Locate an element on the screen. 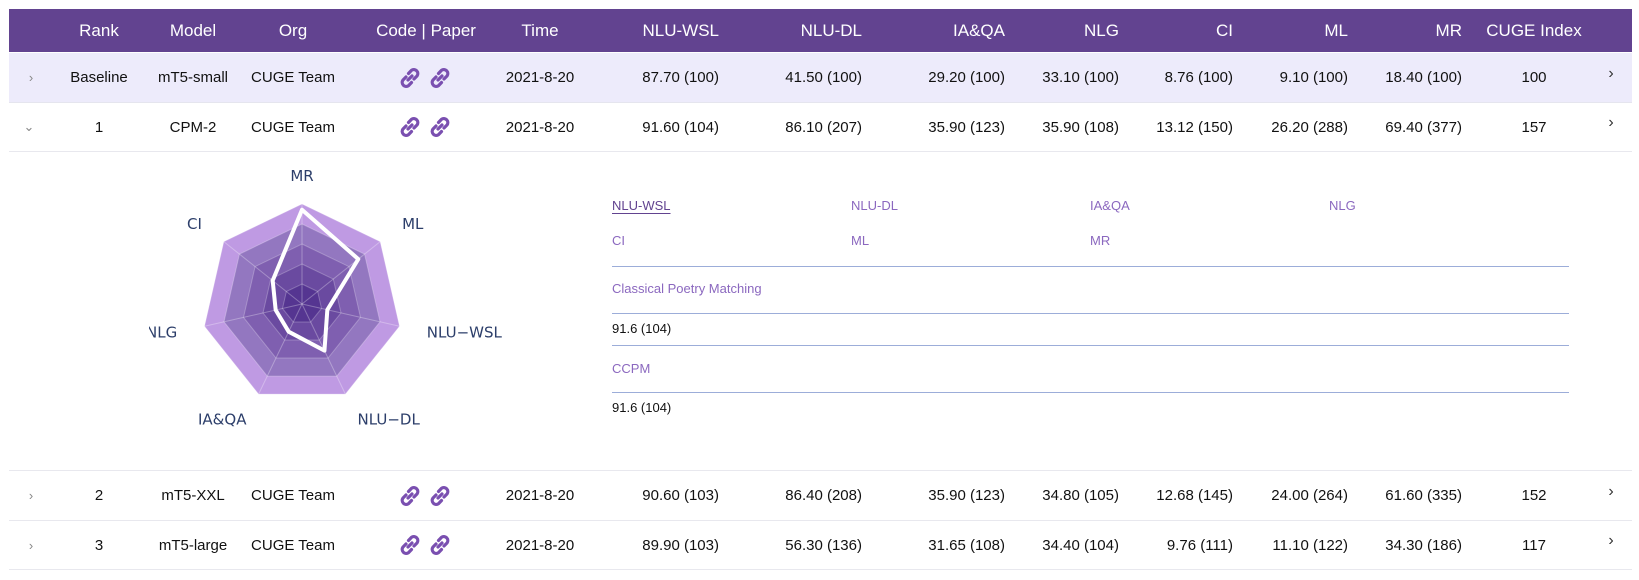 This screenshot has width=1639, height=580. header-cuge-index: CUGE Index is located at coordinates (1534, 30).